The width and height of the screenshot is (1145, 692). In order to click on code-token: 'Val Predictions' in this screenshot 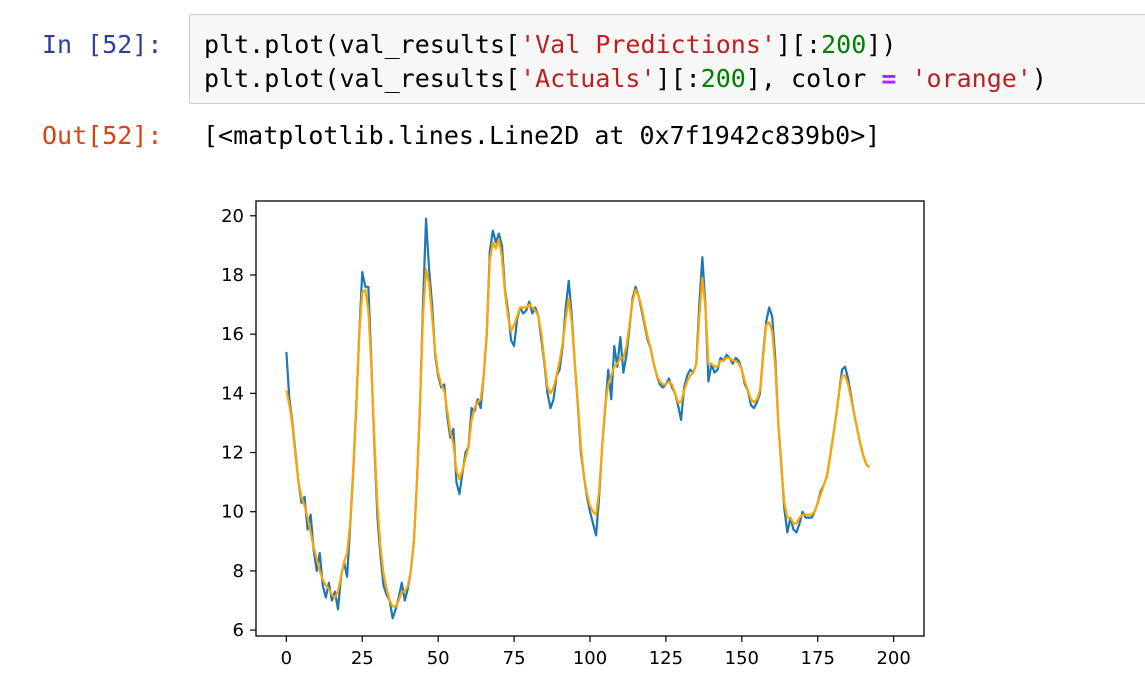, I will do `click(648, 44)`.